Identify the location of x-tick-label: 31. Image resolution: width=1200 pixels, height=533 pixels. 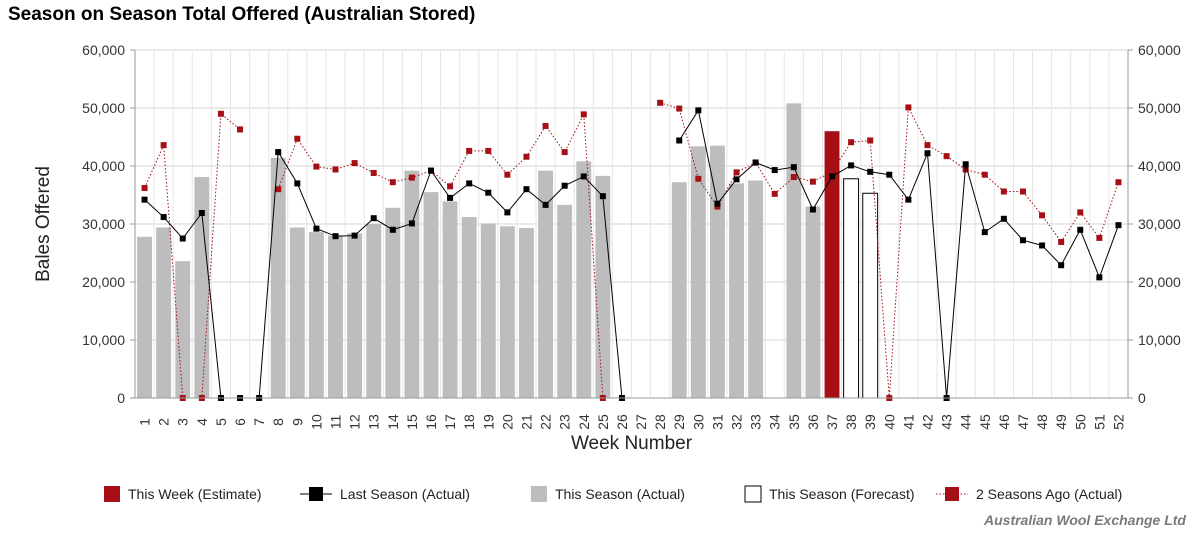
(717, 422).